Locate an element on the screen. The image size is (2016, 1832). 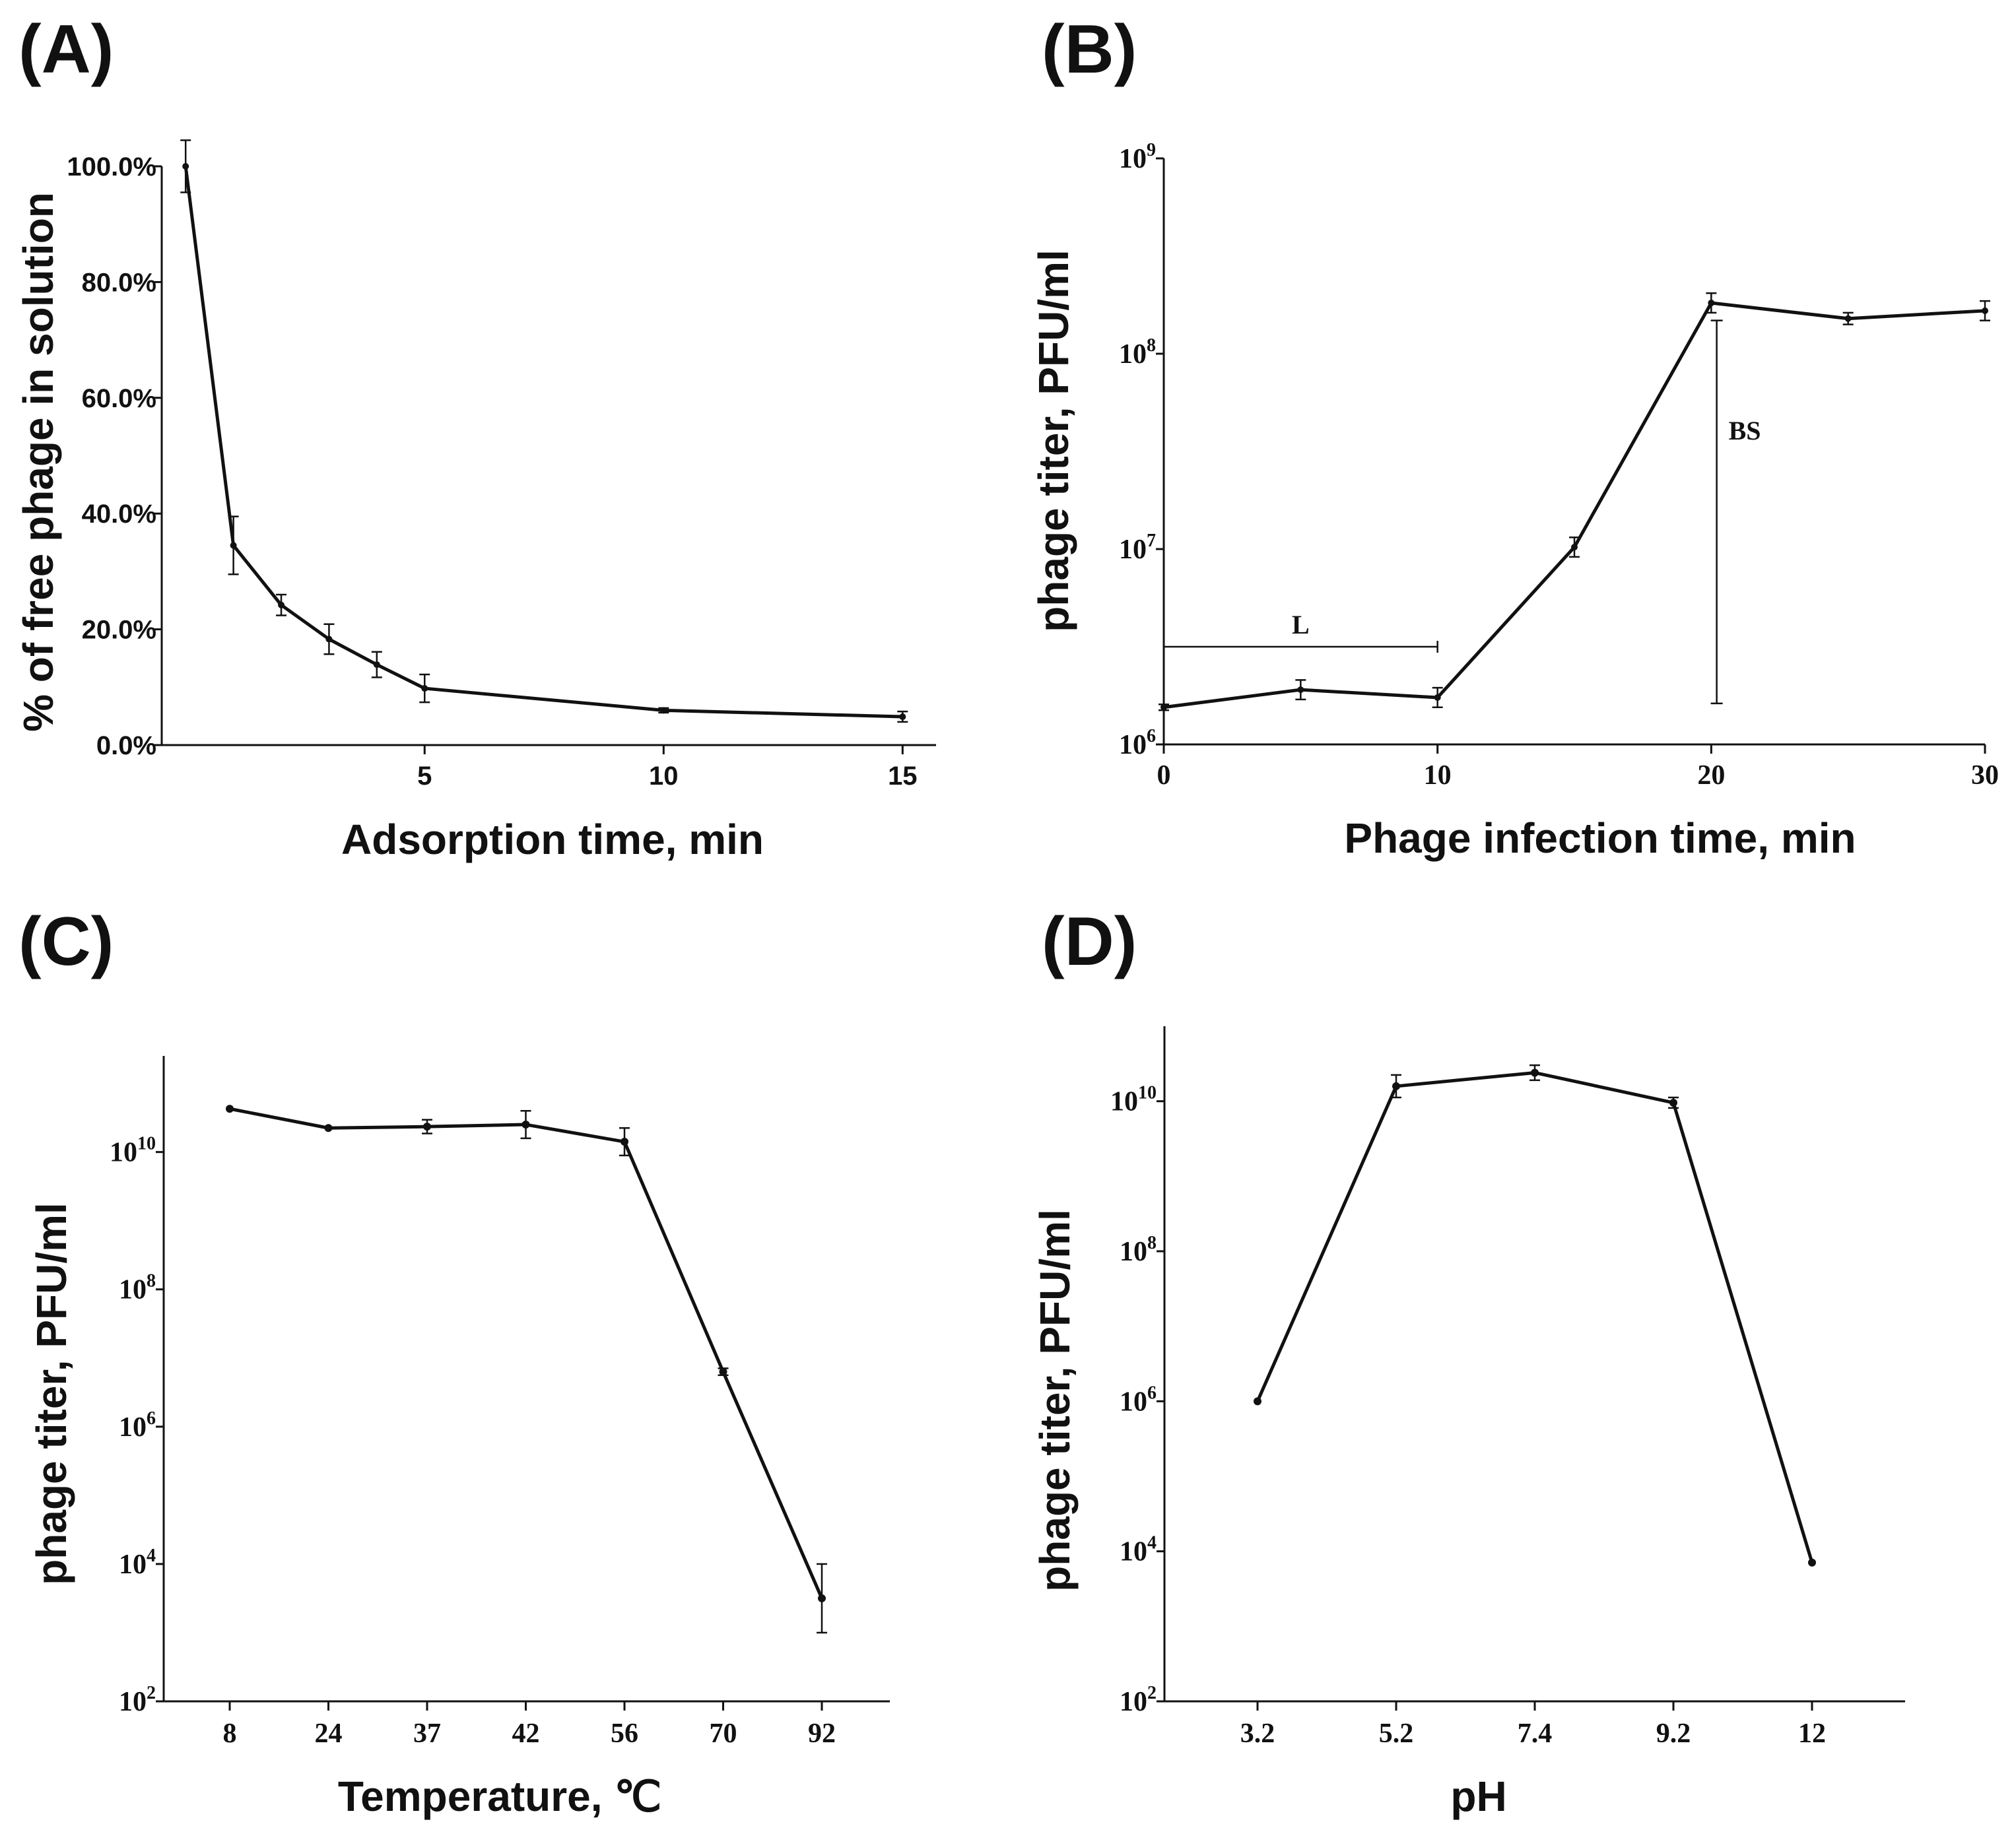
panel-b-y-axis-title: phage titer, PFU/ml is located at coordinates (1053, 441).